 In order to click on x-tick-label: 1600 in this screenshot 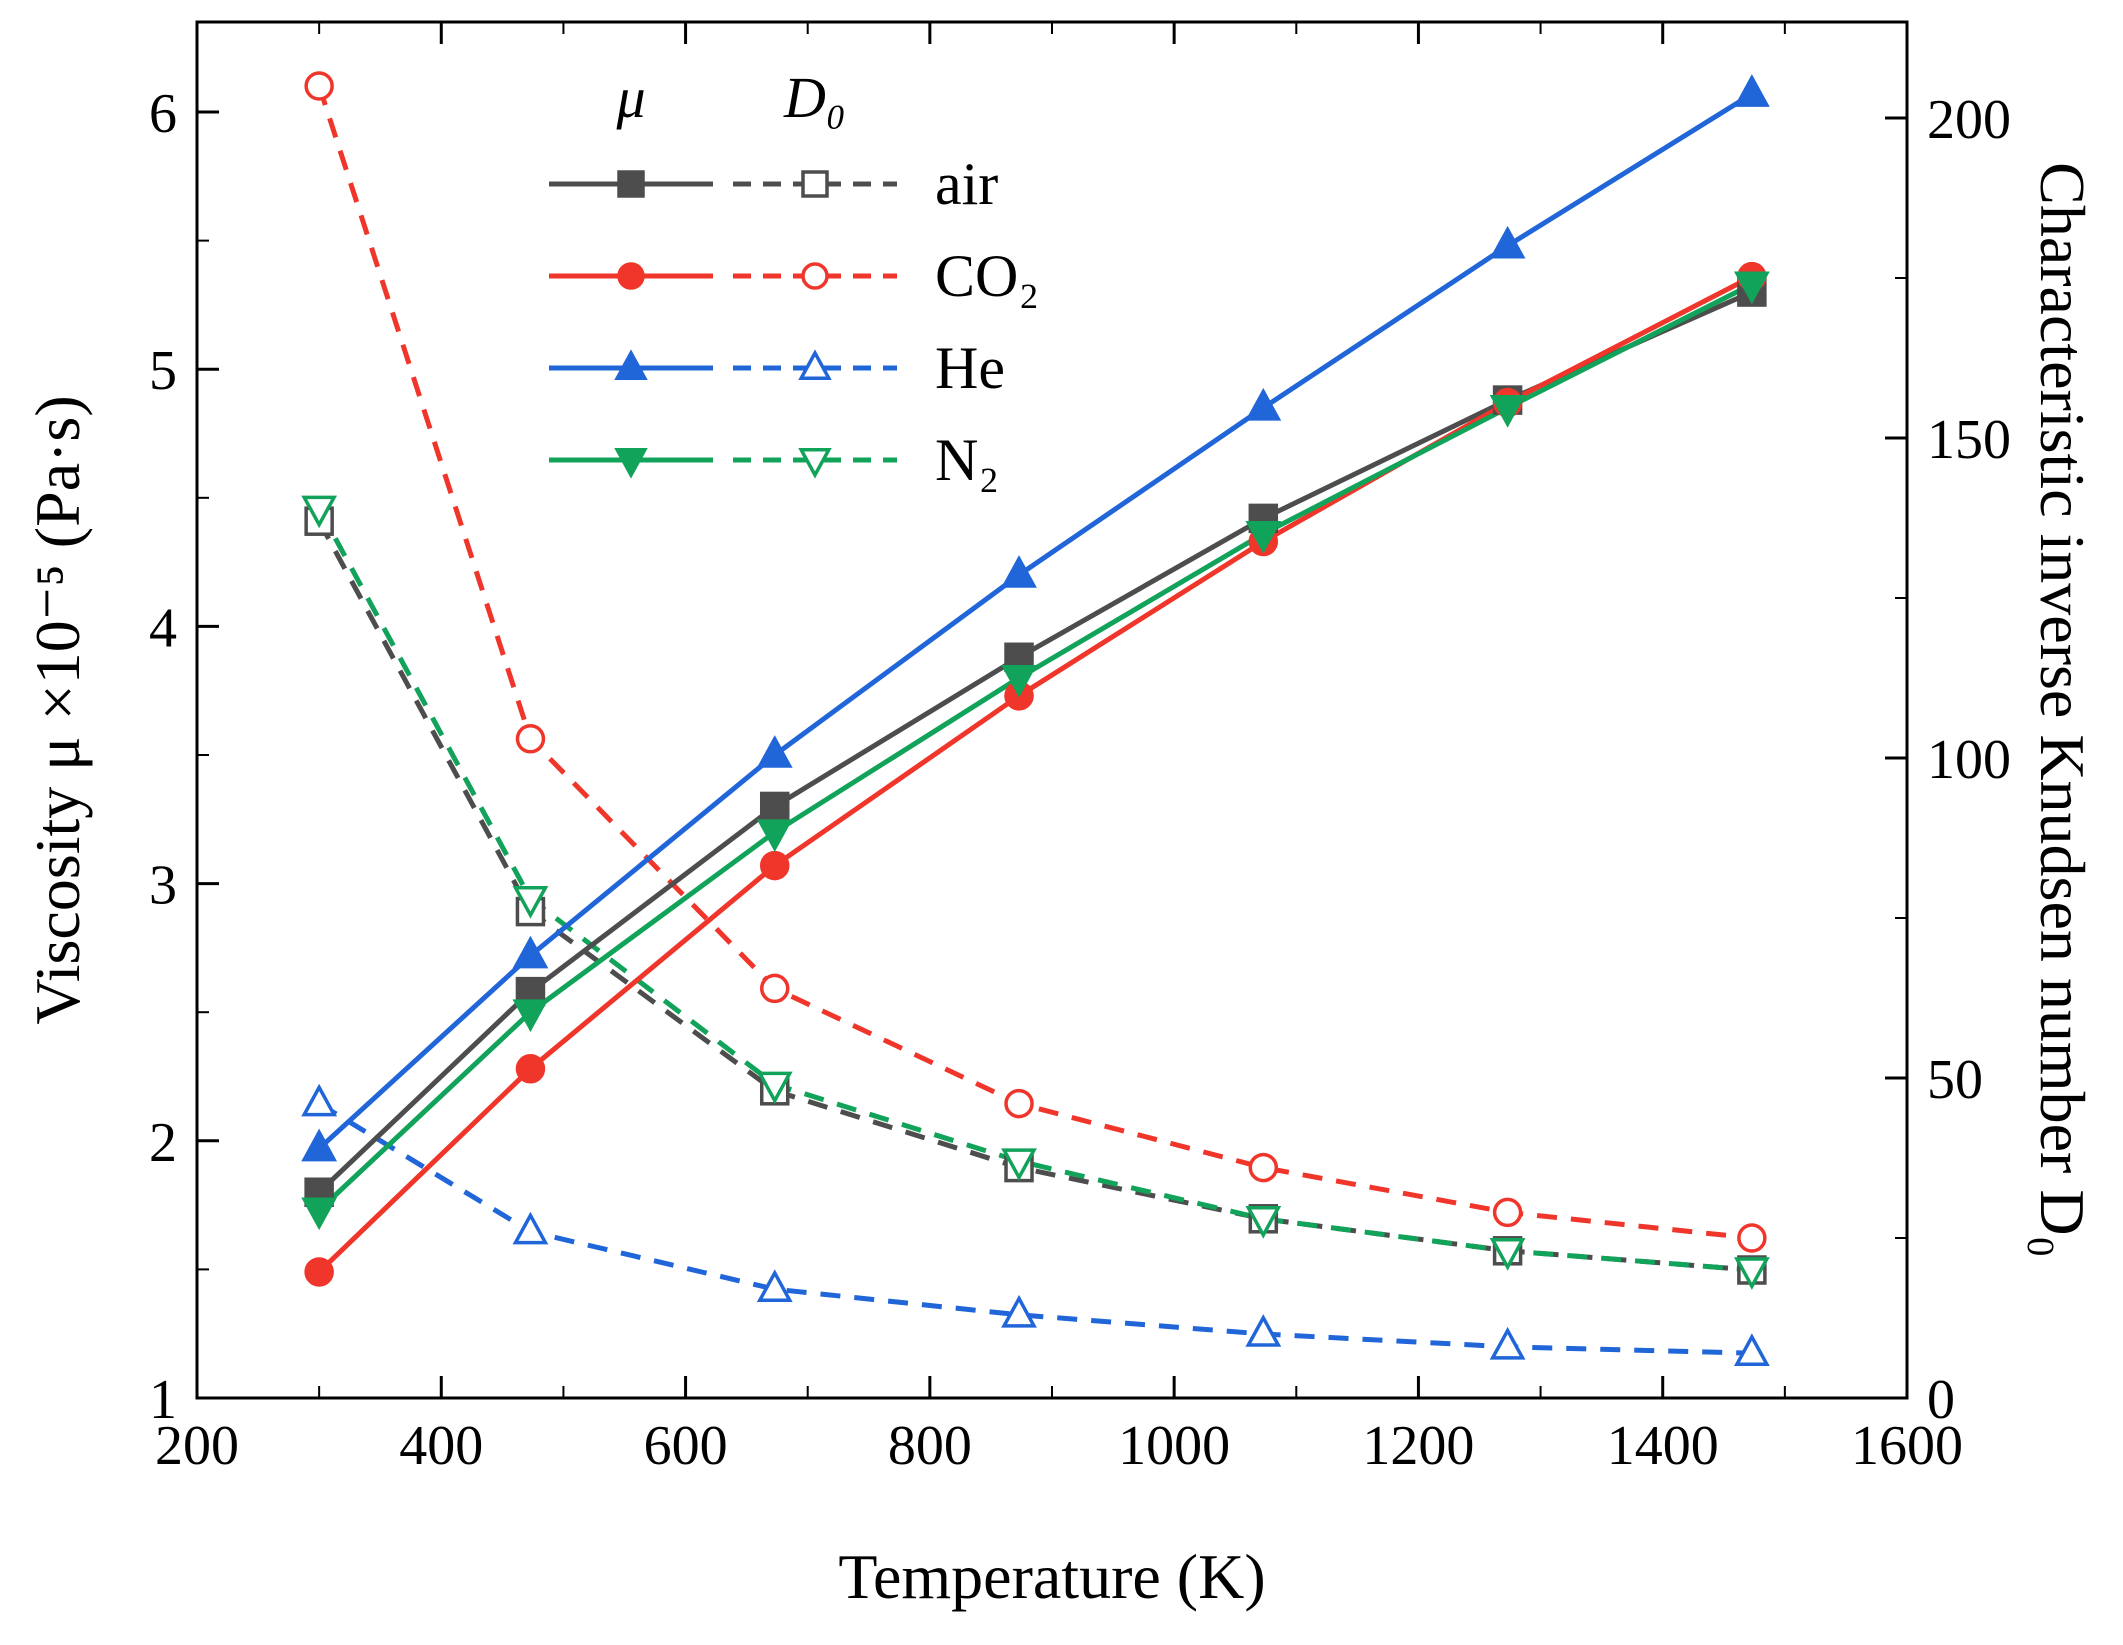, I will do `click(1907, 1446)`.